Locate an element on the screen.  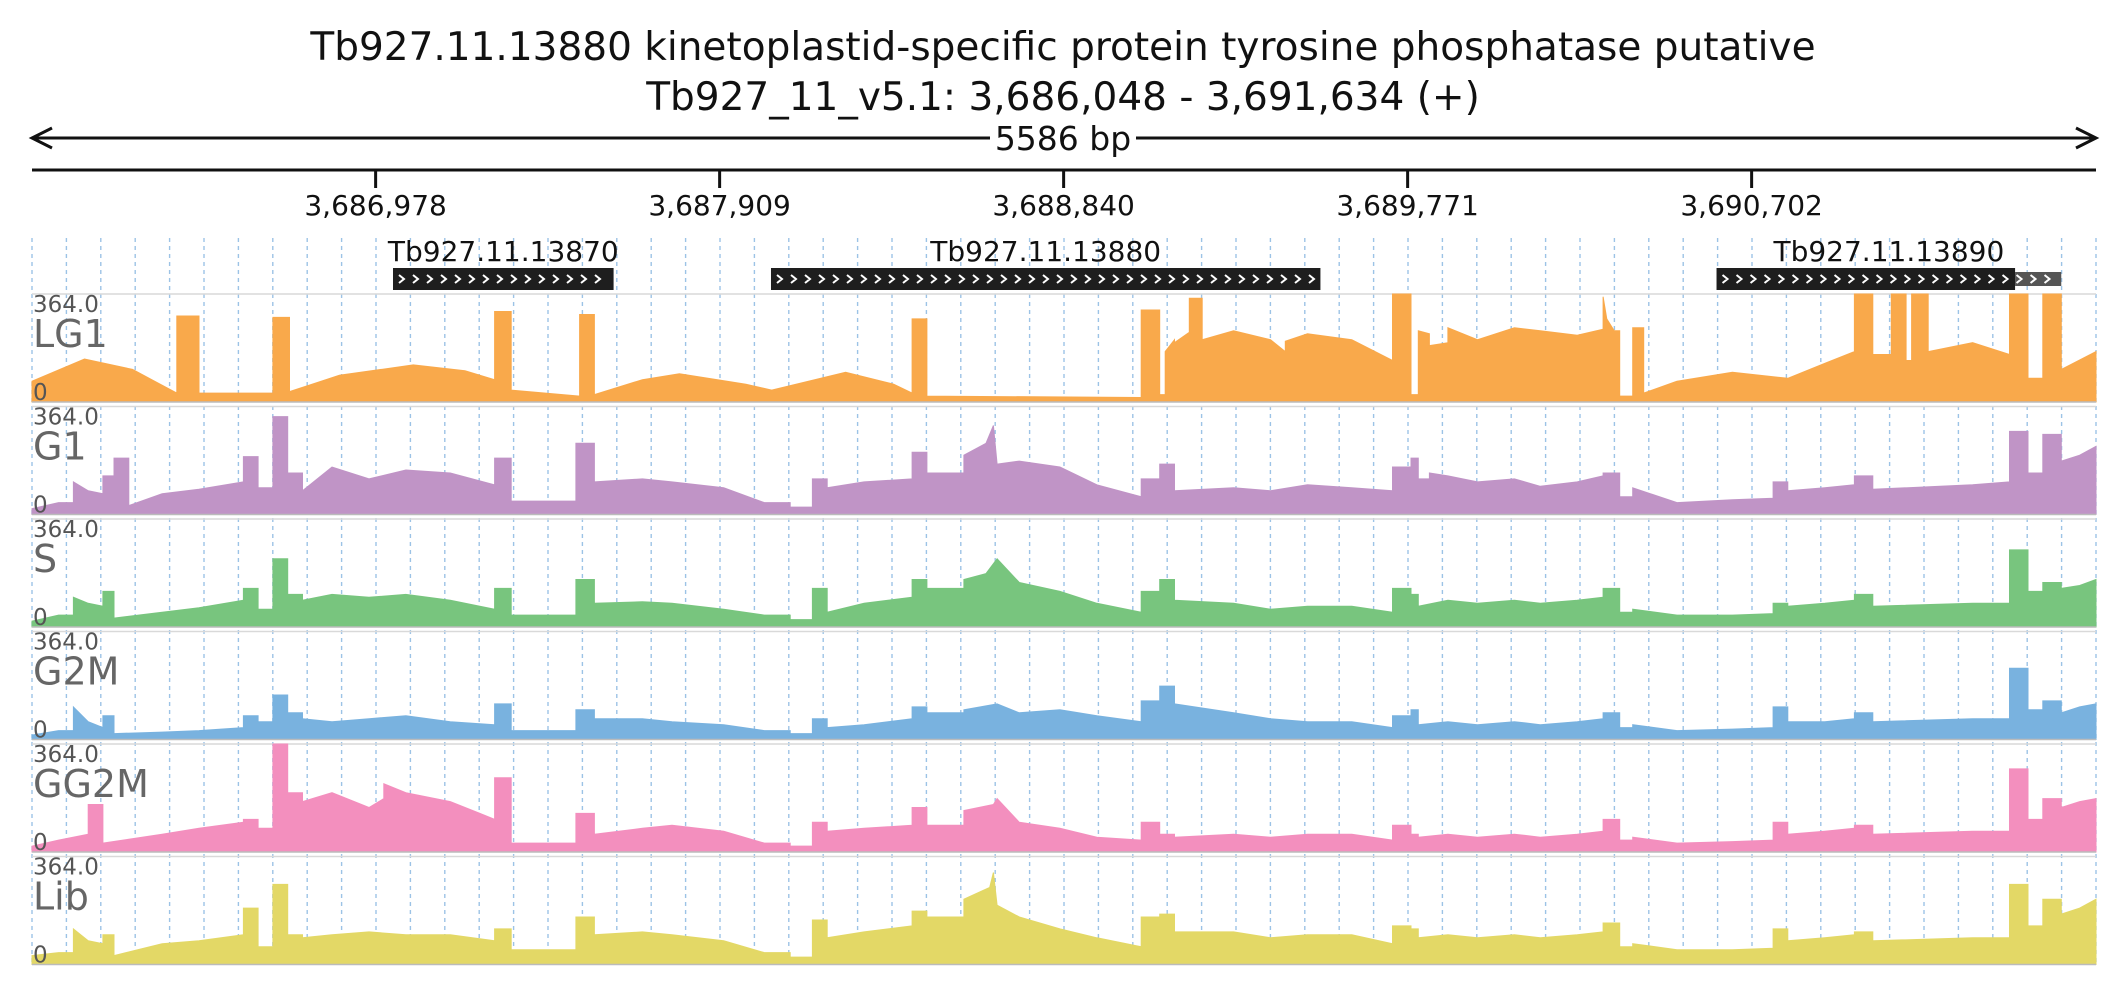
coordinate-tick-label: 3,687,909 is located at coordinates (719, 205).